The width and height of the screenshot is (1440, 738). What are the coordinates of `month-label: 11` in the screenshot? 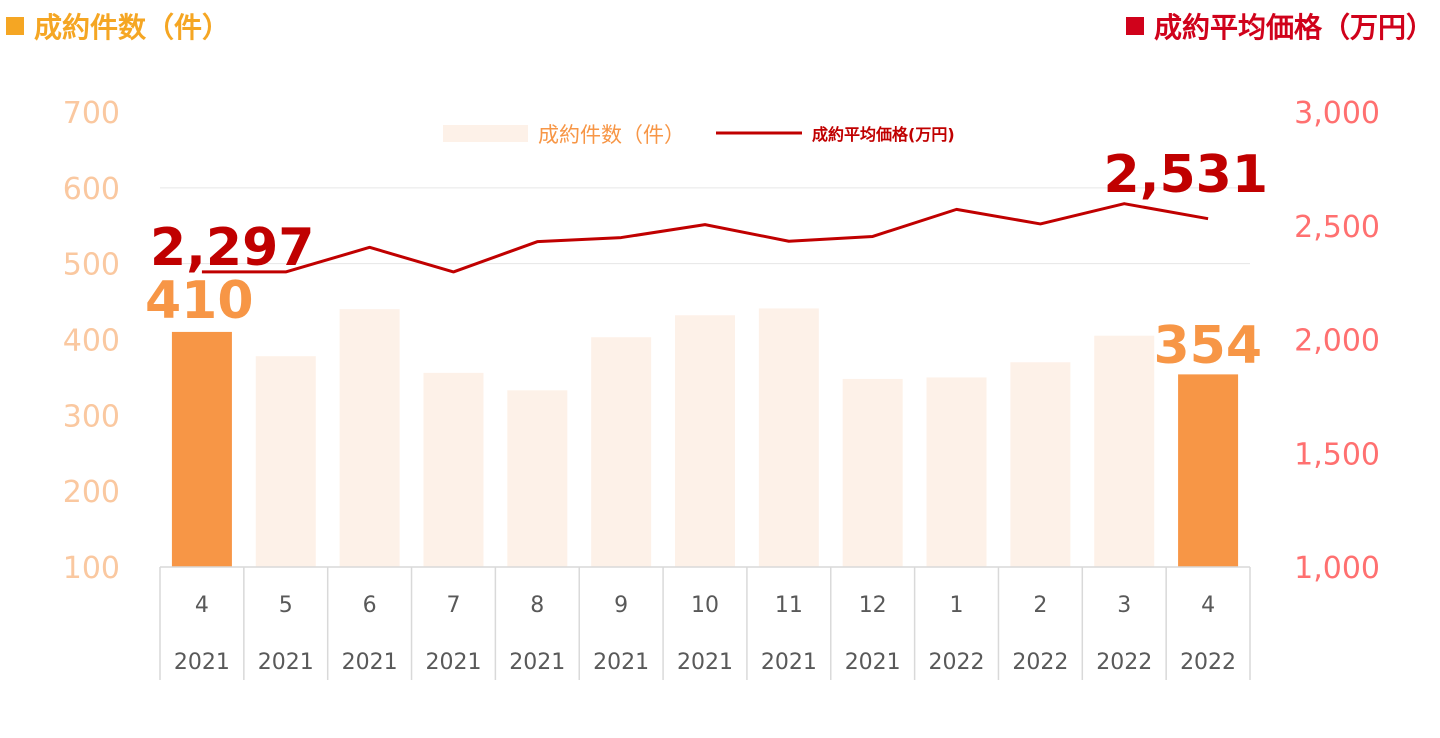 It's located at (789, 605).